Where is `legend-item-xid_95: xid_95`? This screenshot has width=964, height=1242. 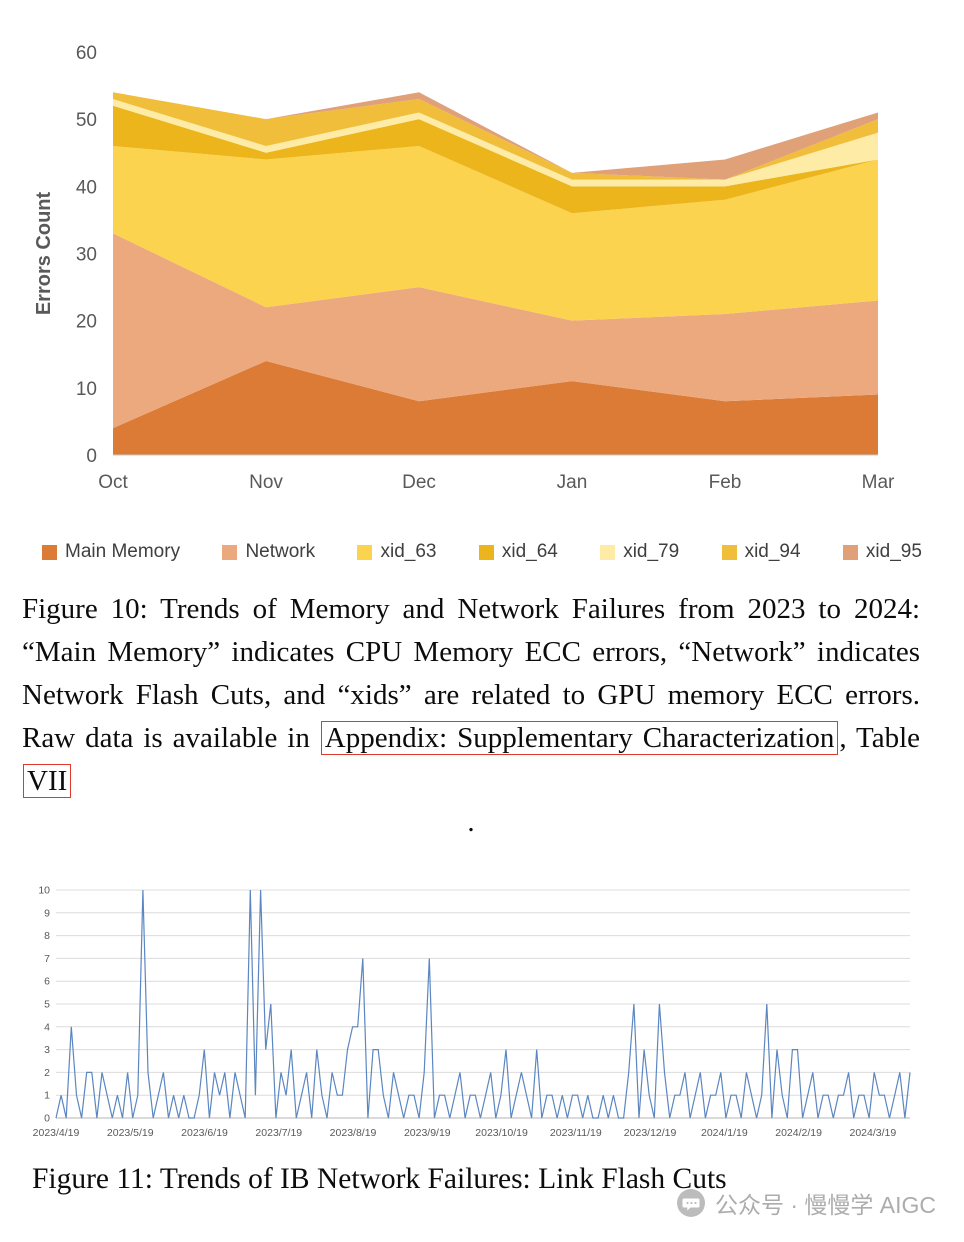 legend-item-xid_95: xid_95 is located at coordinates (882, 552).